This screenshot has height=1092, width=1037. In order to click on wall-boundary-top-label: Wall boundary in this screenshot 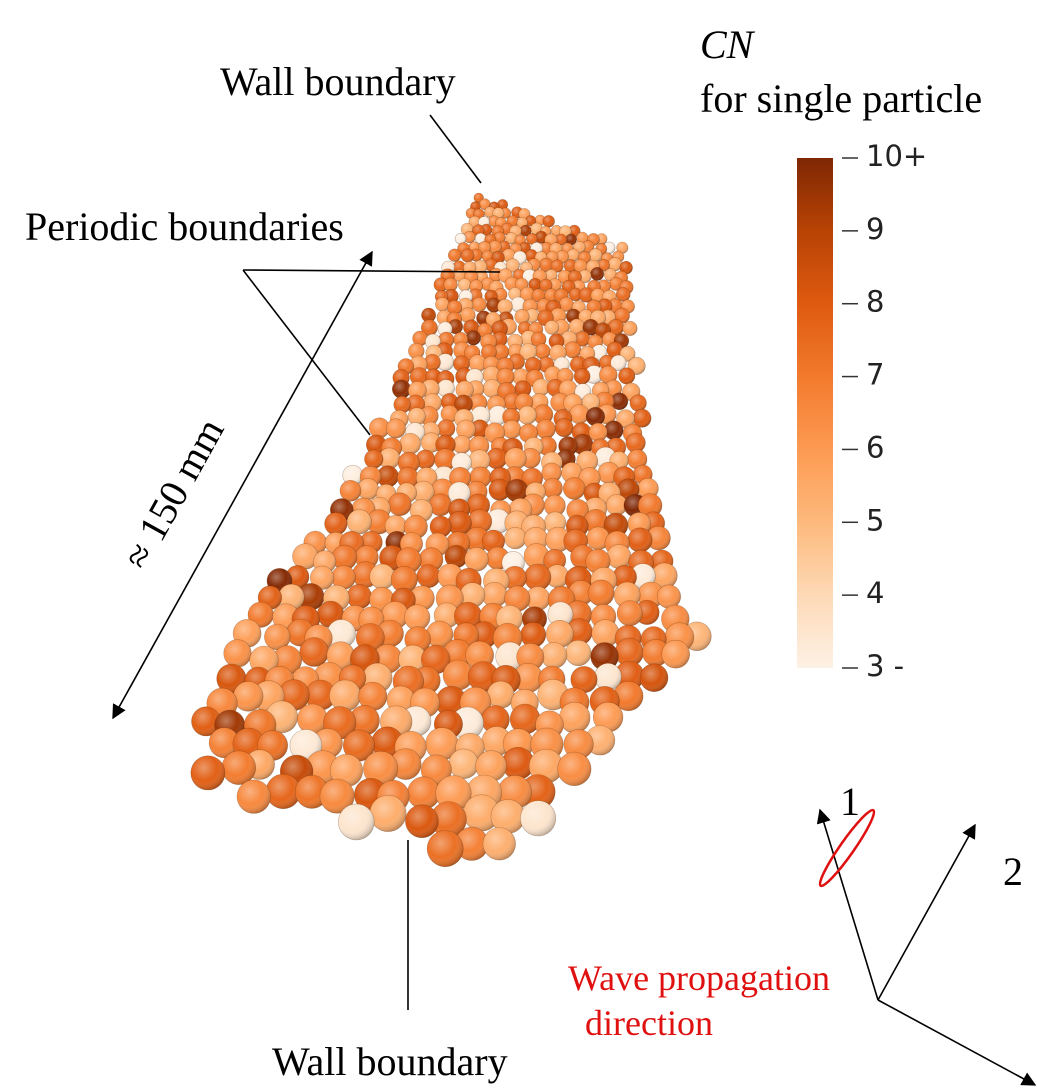, I will do `click(338, 81)`.